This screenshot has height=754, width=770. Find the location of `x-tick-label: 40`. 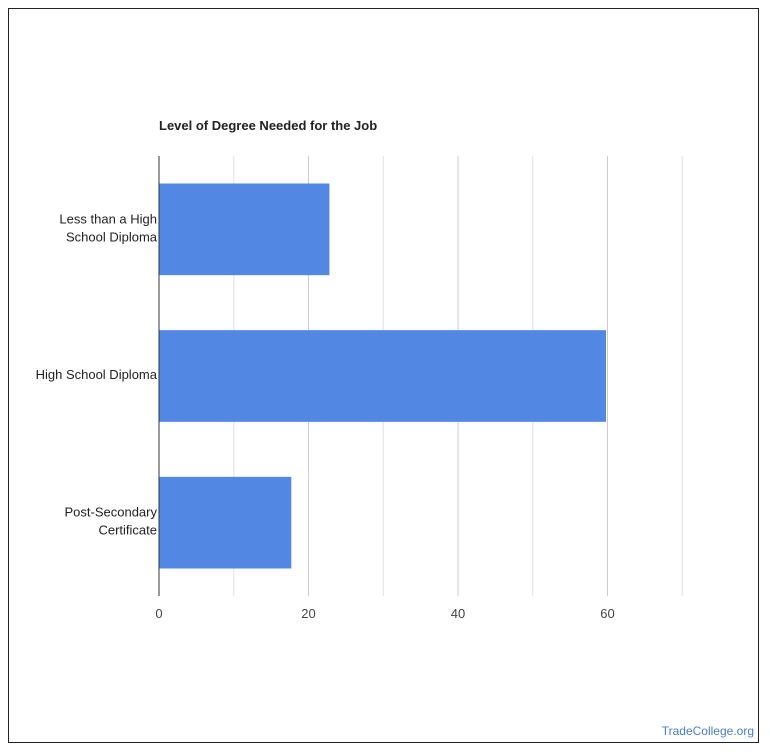

x-tick-label: 40 is located at coordinates (458, 613).